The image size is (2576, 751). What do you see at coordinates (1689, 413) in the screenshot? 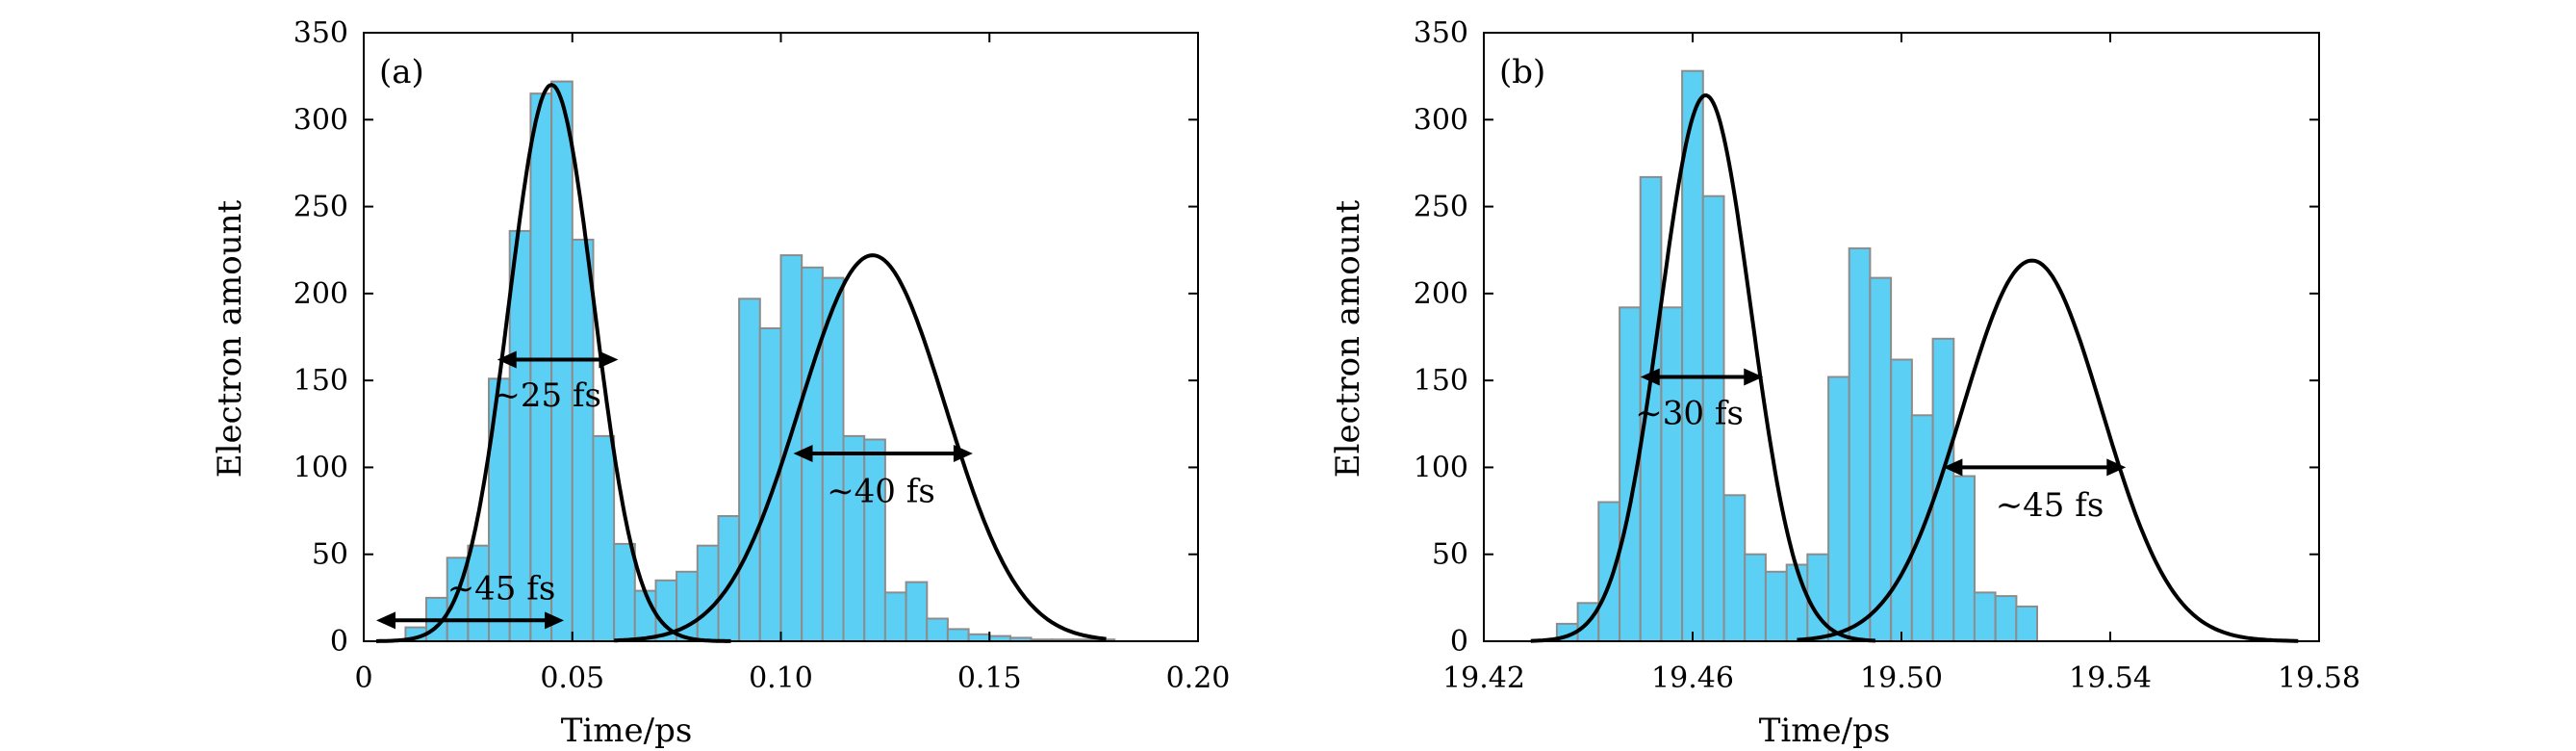
I see `width-annotation-label: ∼30 fs` at bounding box center [1689, 413].